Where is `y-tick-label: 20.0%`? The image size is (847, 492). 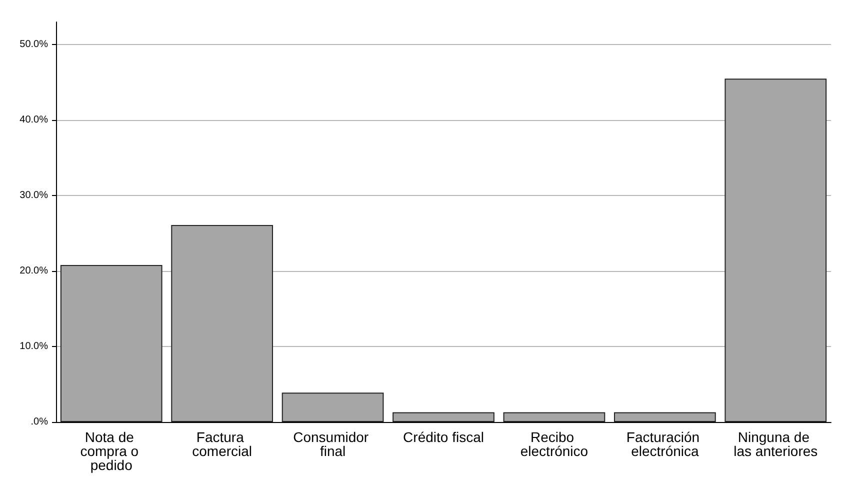
y-tick-label: 20.0% is located at coordinates (34, 271).